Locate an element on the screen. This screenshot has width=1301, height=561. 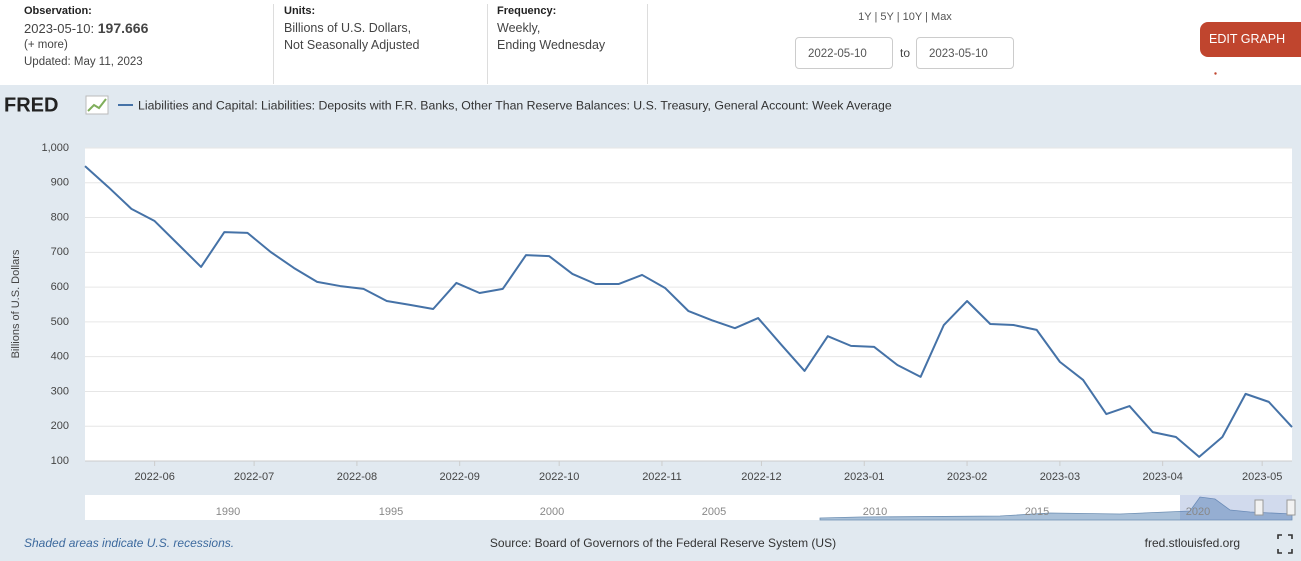
fullscreen-icon is located at coordinates (1285, 544).